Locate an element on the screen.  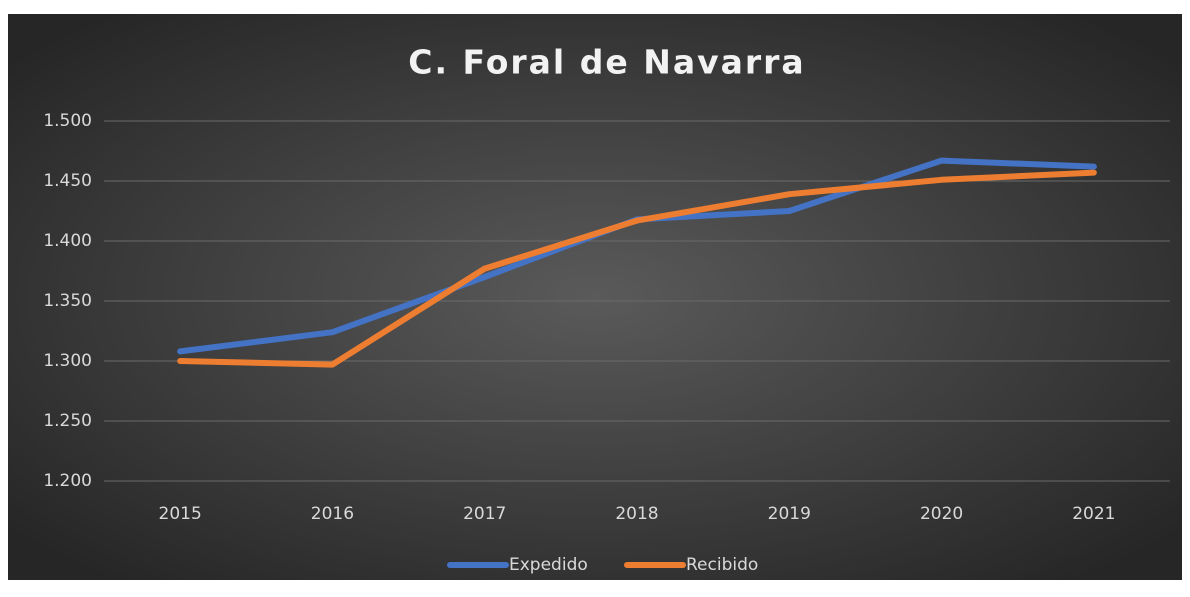
legend-label: Recibido is located at coordinates (722, 565).